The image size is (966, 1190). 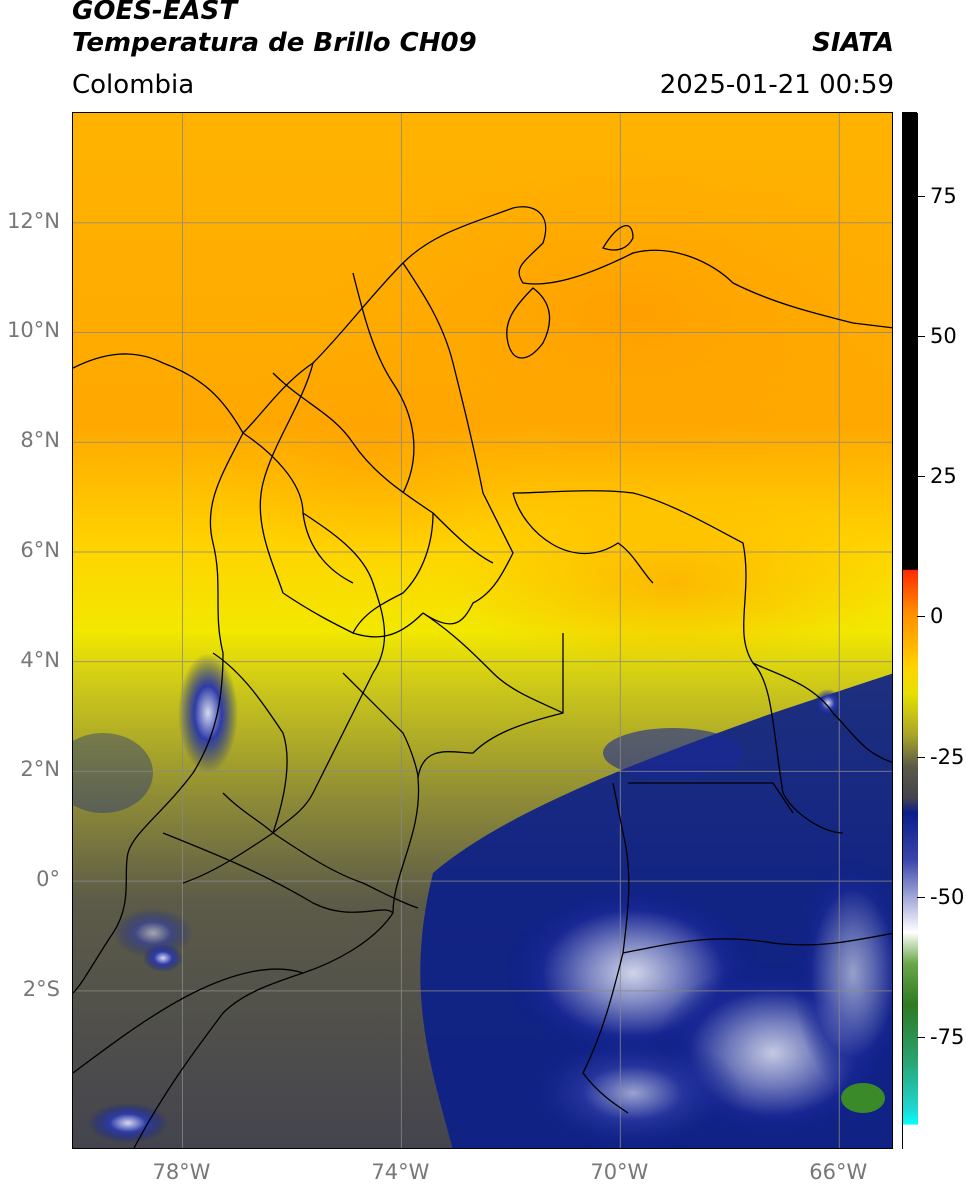 What do you see at coordinates (947, 896) in the screenshot?
I see `colorbar-label: -50` at bounding box center [947, 896].